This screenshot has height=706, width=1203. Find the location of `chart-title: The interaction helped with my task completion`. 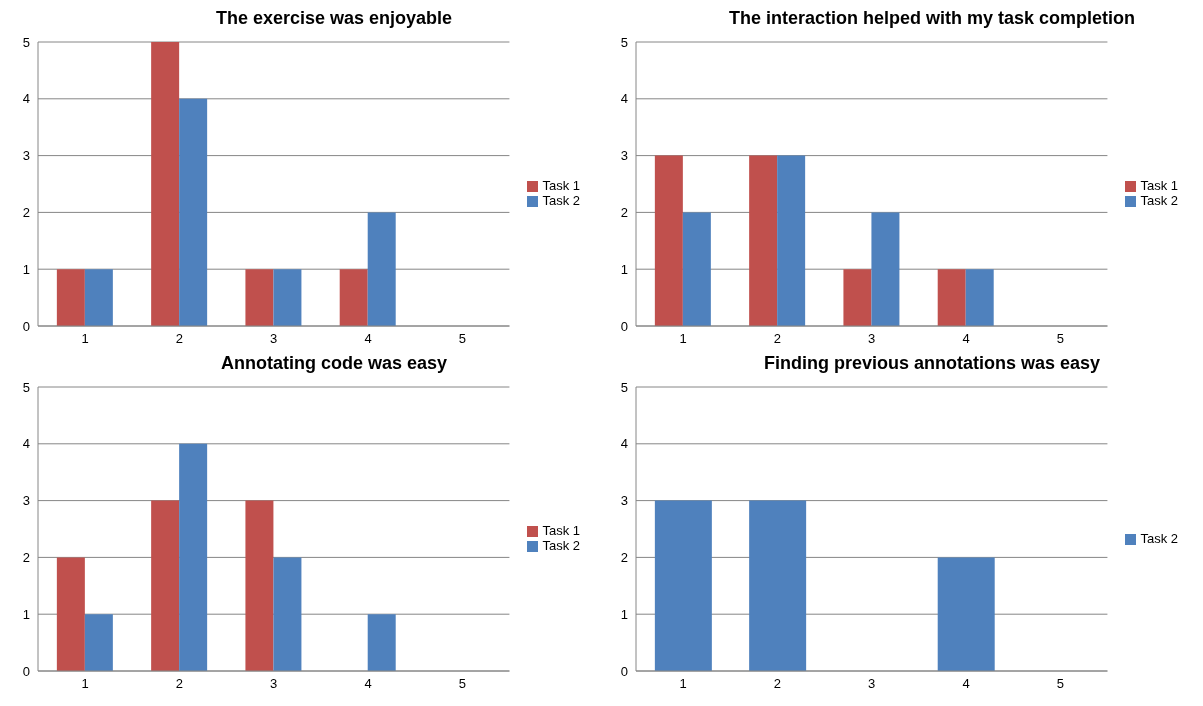

chart-title: The interaction helped with my task completion is located at coordinates (932, 19).